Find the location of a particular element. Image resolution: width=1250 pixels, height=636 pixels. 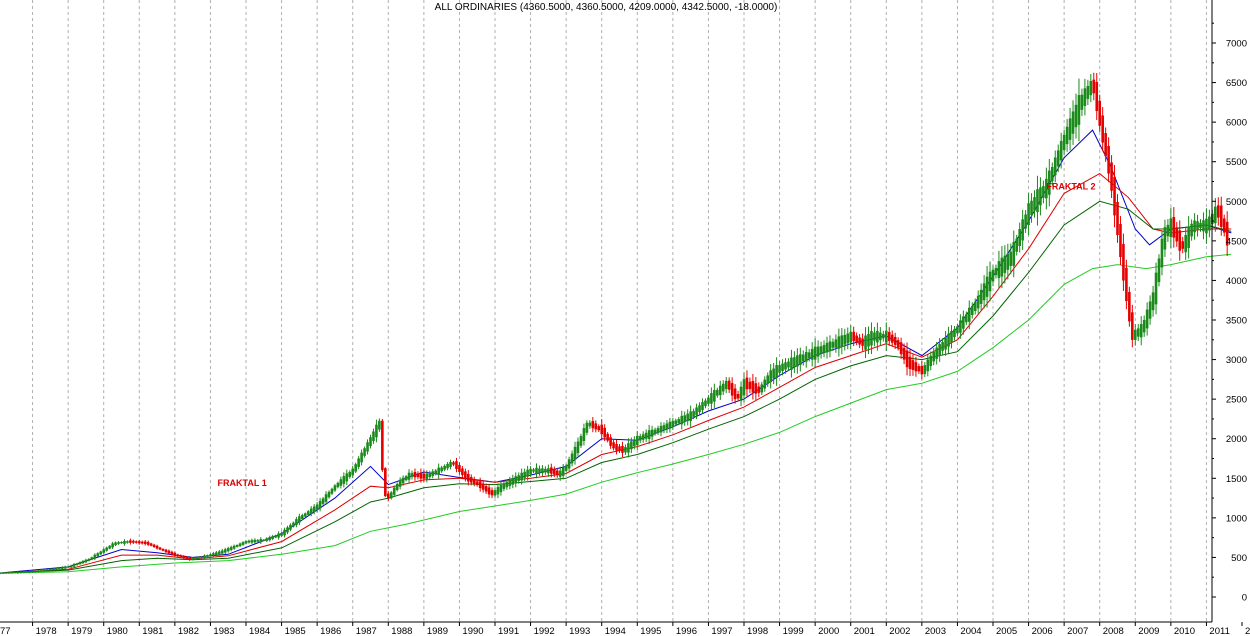

y-tick-label: 1500 is located at coordinates (1236, 479).